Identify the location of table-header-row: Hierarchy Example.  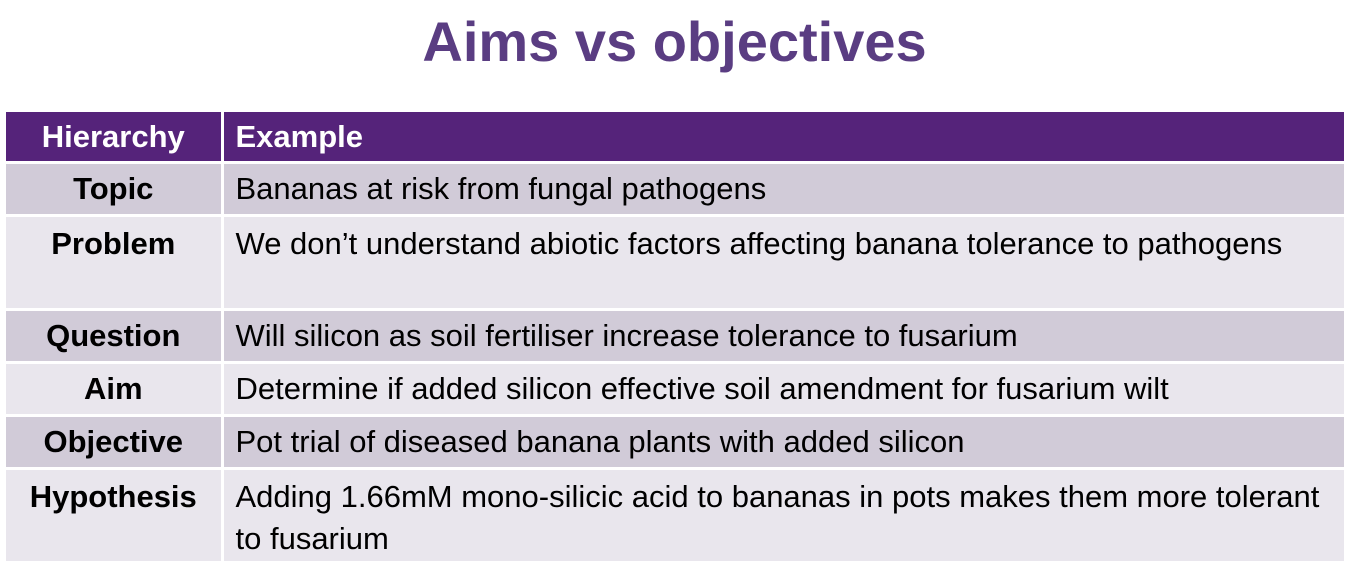
(675, 138).